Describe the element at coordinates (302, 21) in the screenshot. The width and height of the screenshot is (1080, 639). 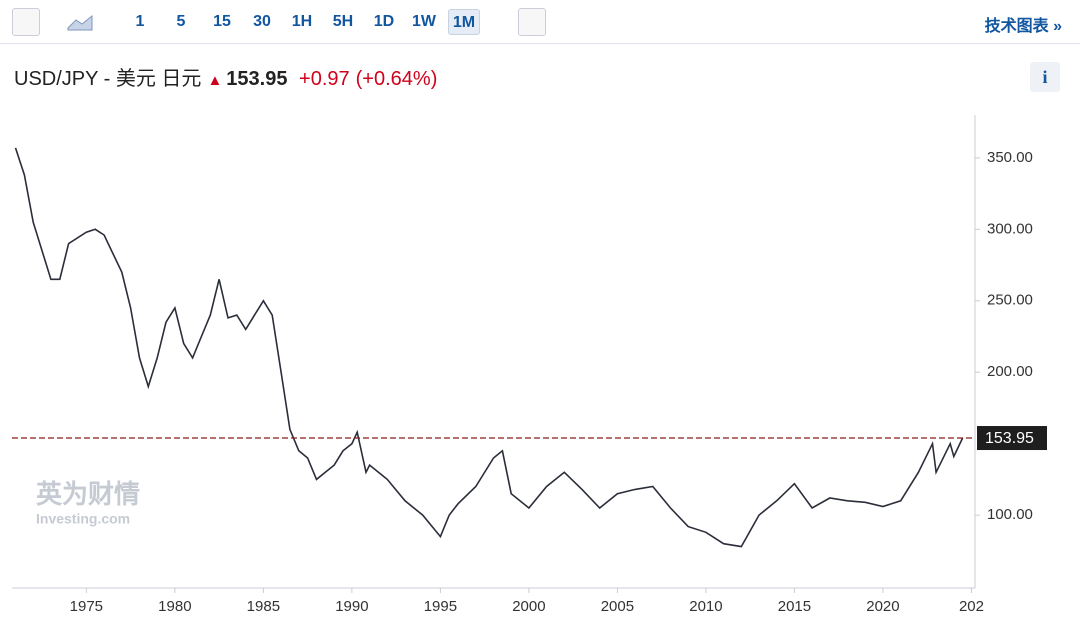
I see `interval-button: 1H` at that location.